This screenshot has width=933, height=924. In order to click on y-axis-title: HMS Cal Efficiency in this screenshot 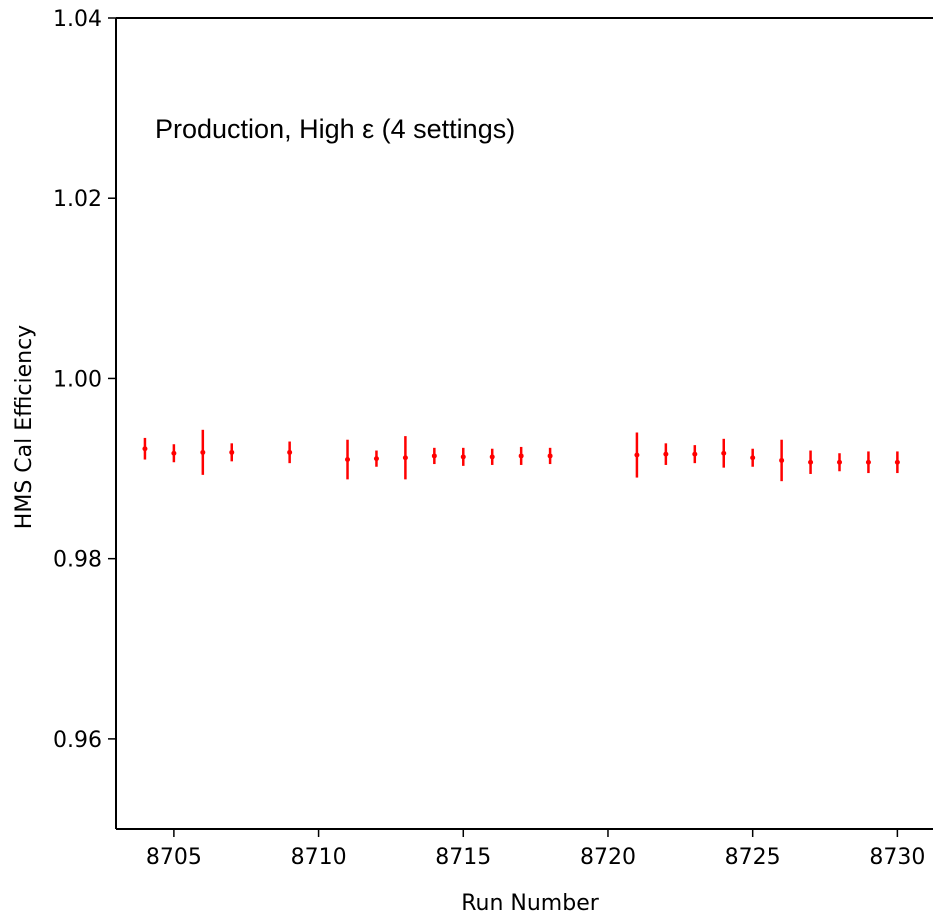, I will do `click(24, 427)`.